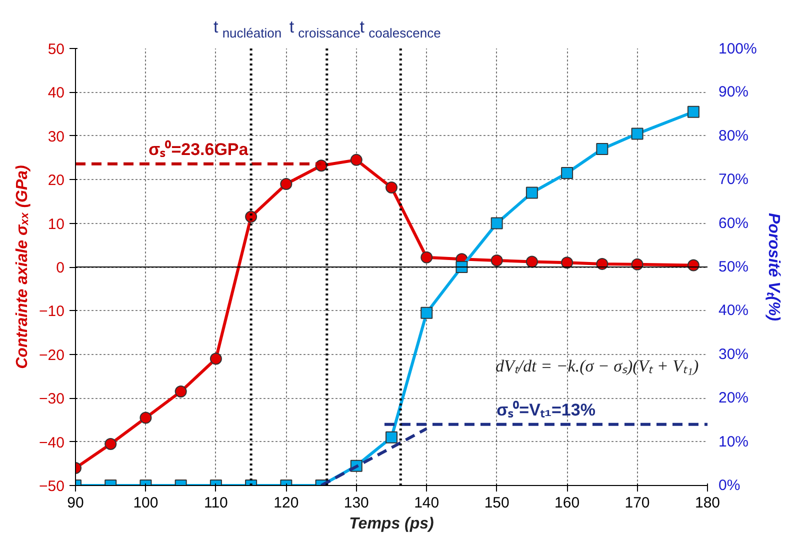 The image size is (792, 545). I want to click on y-tick-label: 20, so click(56, 181).